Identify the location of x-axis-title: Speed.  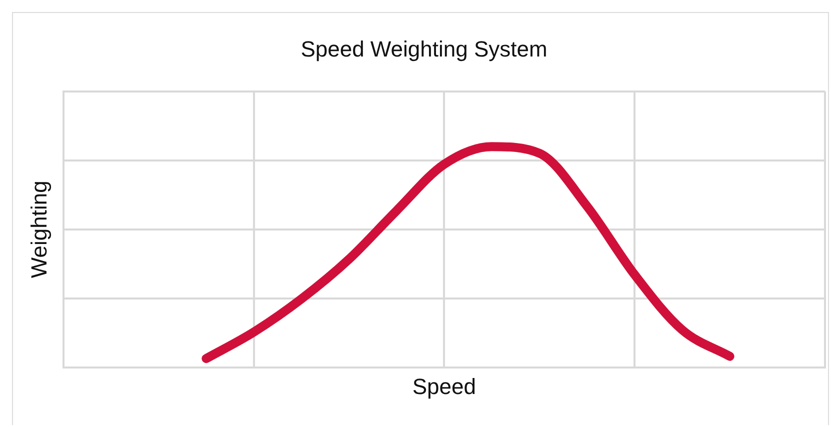
(444, 386).